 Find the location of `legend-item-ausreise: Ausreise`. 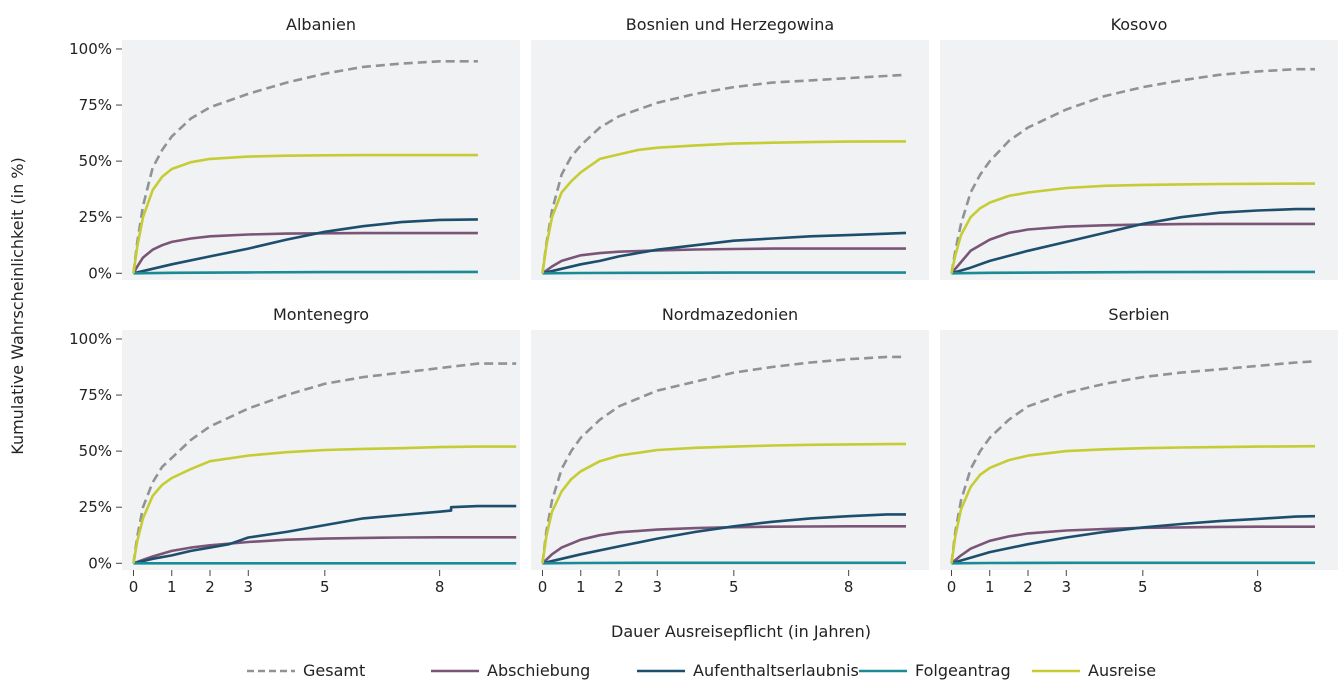

legend-item-ausreise: Ausreise is located at coordinates (1094, 670).